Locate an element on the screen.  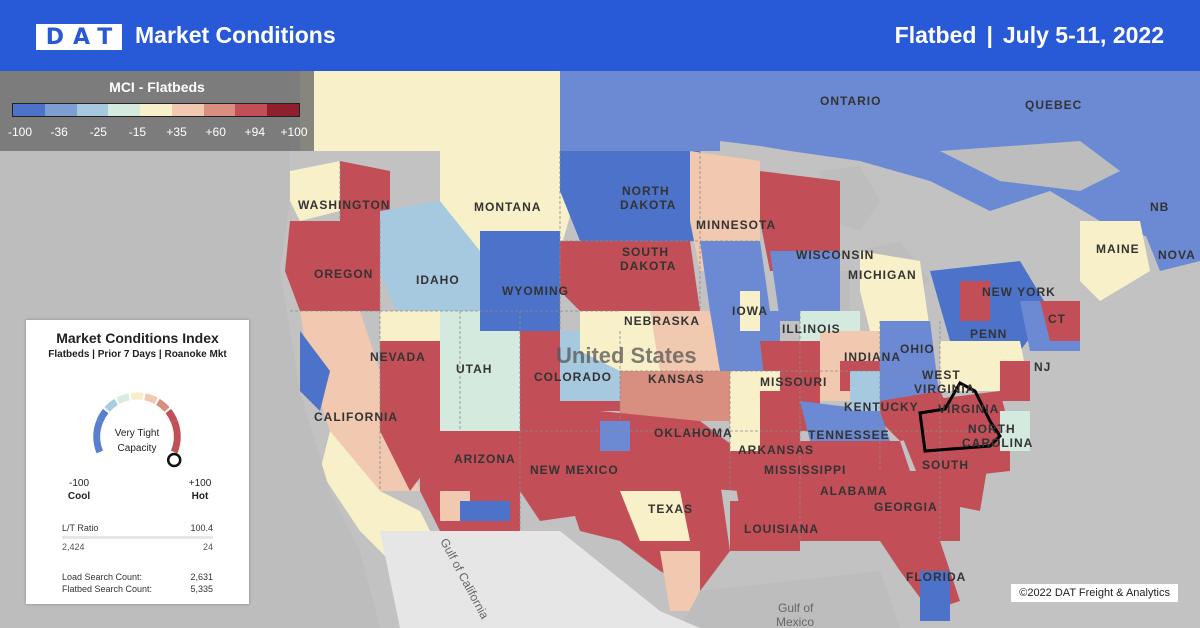
region-kentucky-north is located at coordinates (865, 391).